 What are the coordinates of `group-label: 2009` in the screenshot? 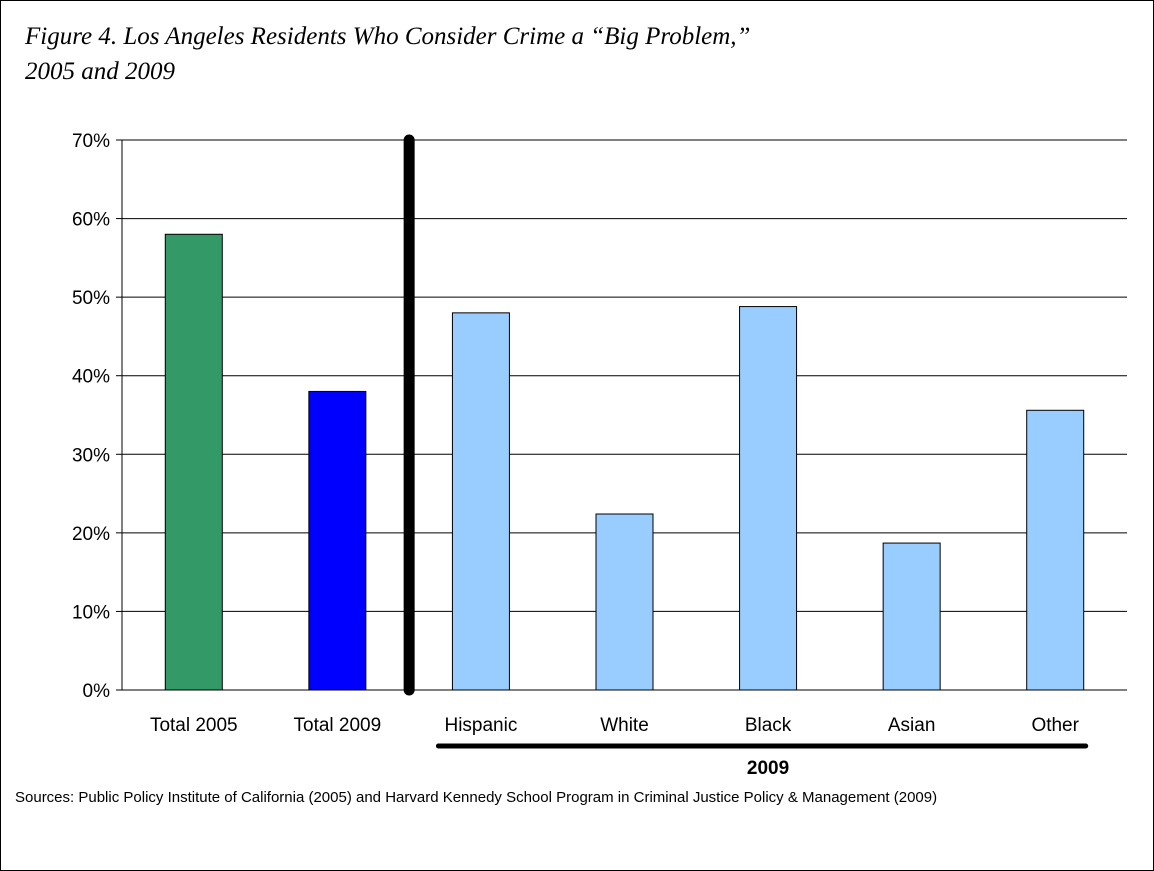 It's located at (768, 768).